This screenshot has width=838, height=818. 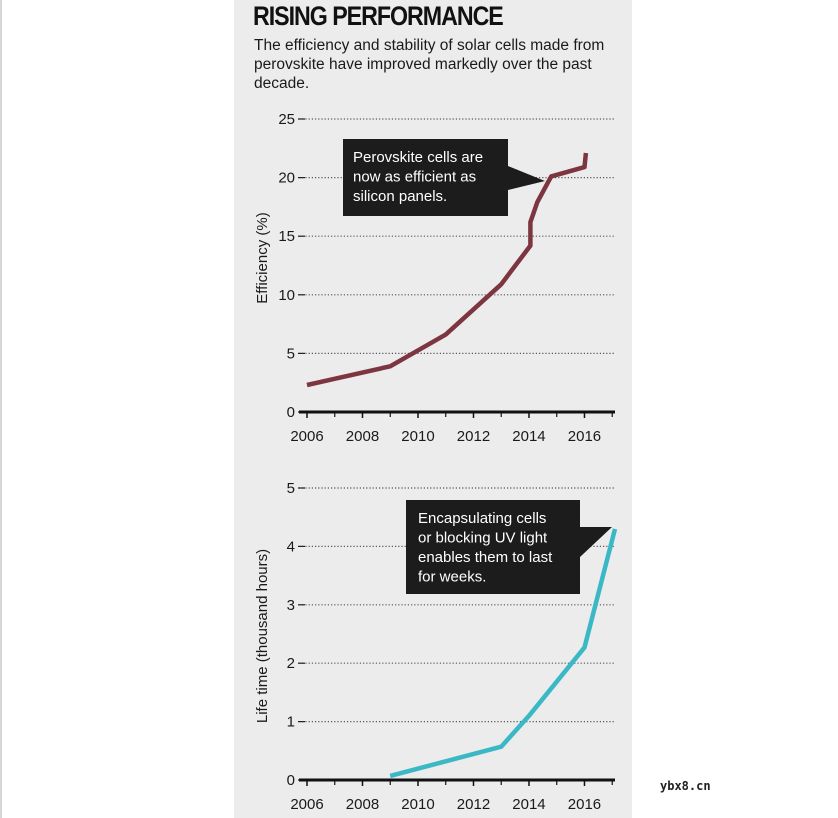 What do you see at coordinates (418, 157) in the screenshot?
I see `annotation-text-line: Perovskite cells are` at bounding box center [418, 157].